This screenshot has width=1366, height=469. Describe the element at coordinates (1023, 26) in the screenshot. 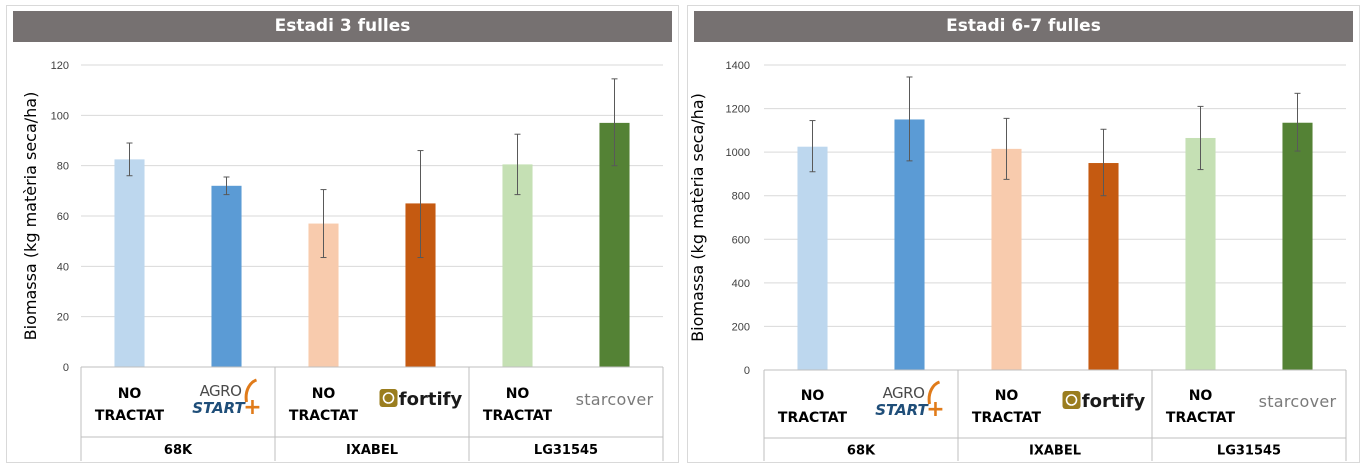

I see `chart-title: Estadi 6-7 fulles` at that location.